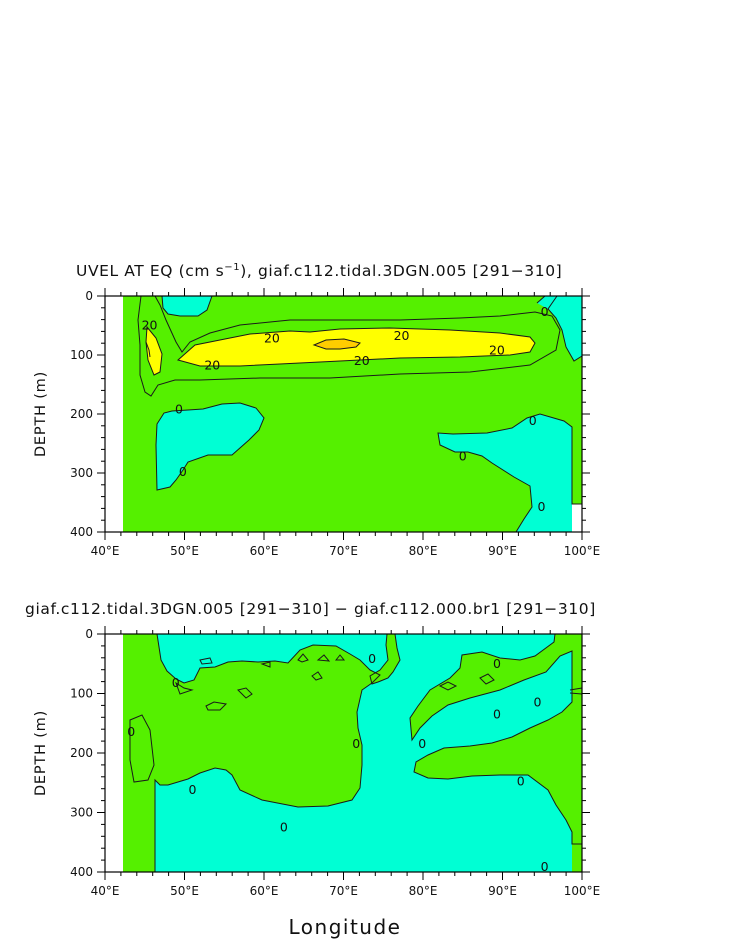  I want to click on panel-2-fill-positive-east-shelf, so click(496, 753).